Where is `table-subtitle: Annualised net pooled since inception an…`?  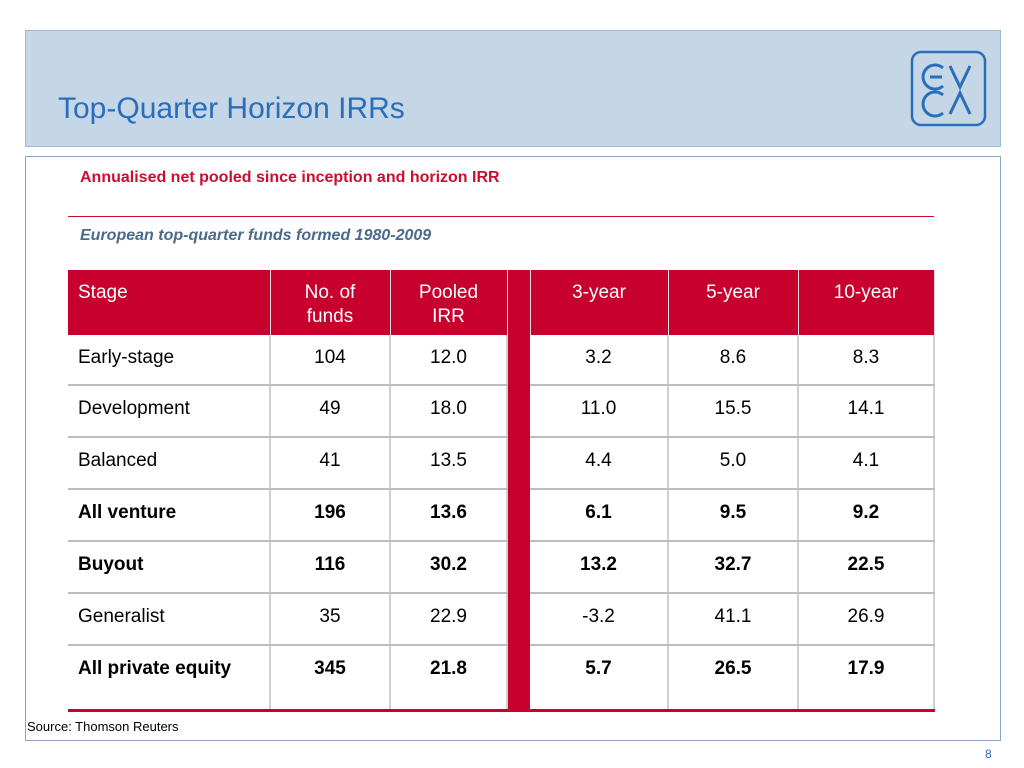
table-subtitle: Annualised net pooled since inception an… is located at coordinates (290, 177).